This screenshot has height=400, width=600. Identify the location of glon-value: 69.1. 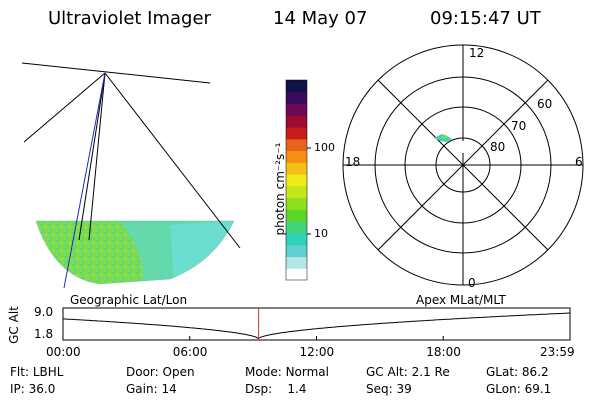
(538, 389).